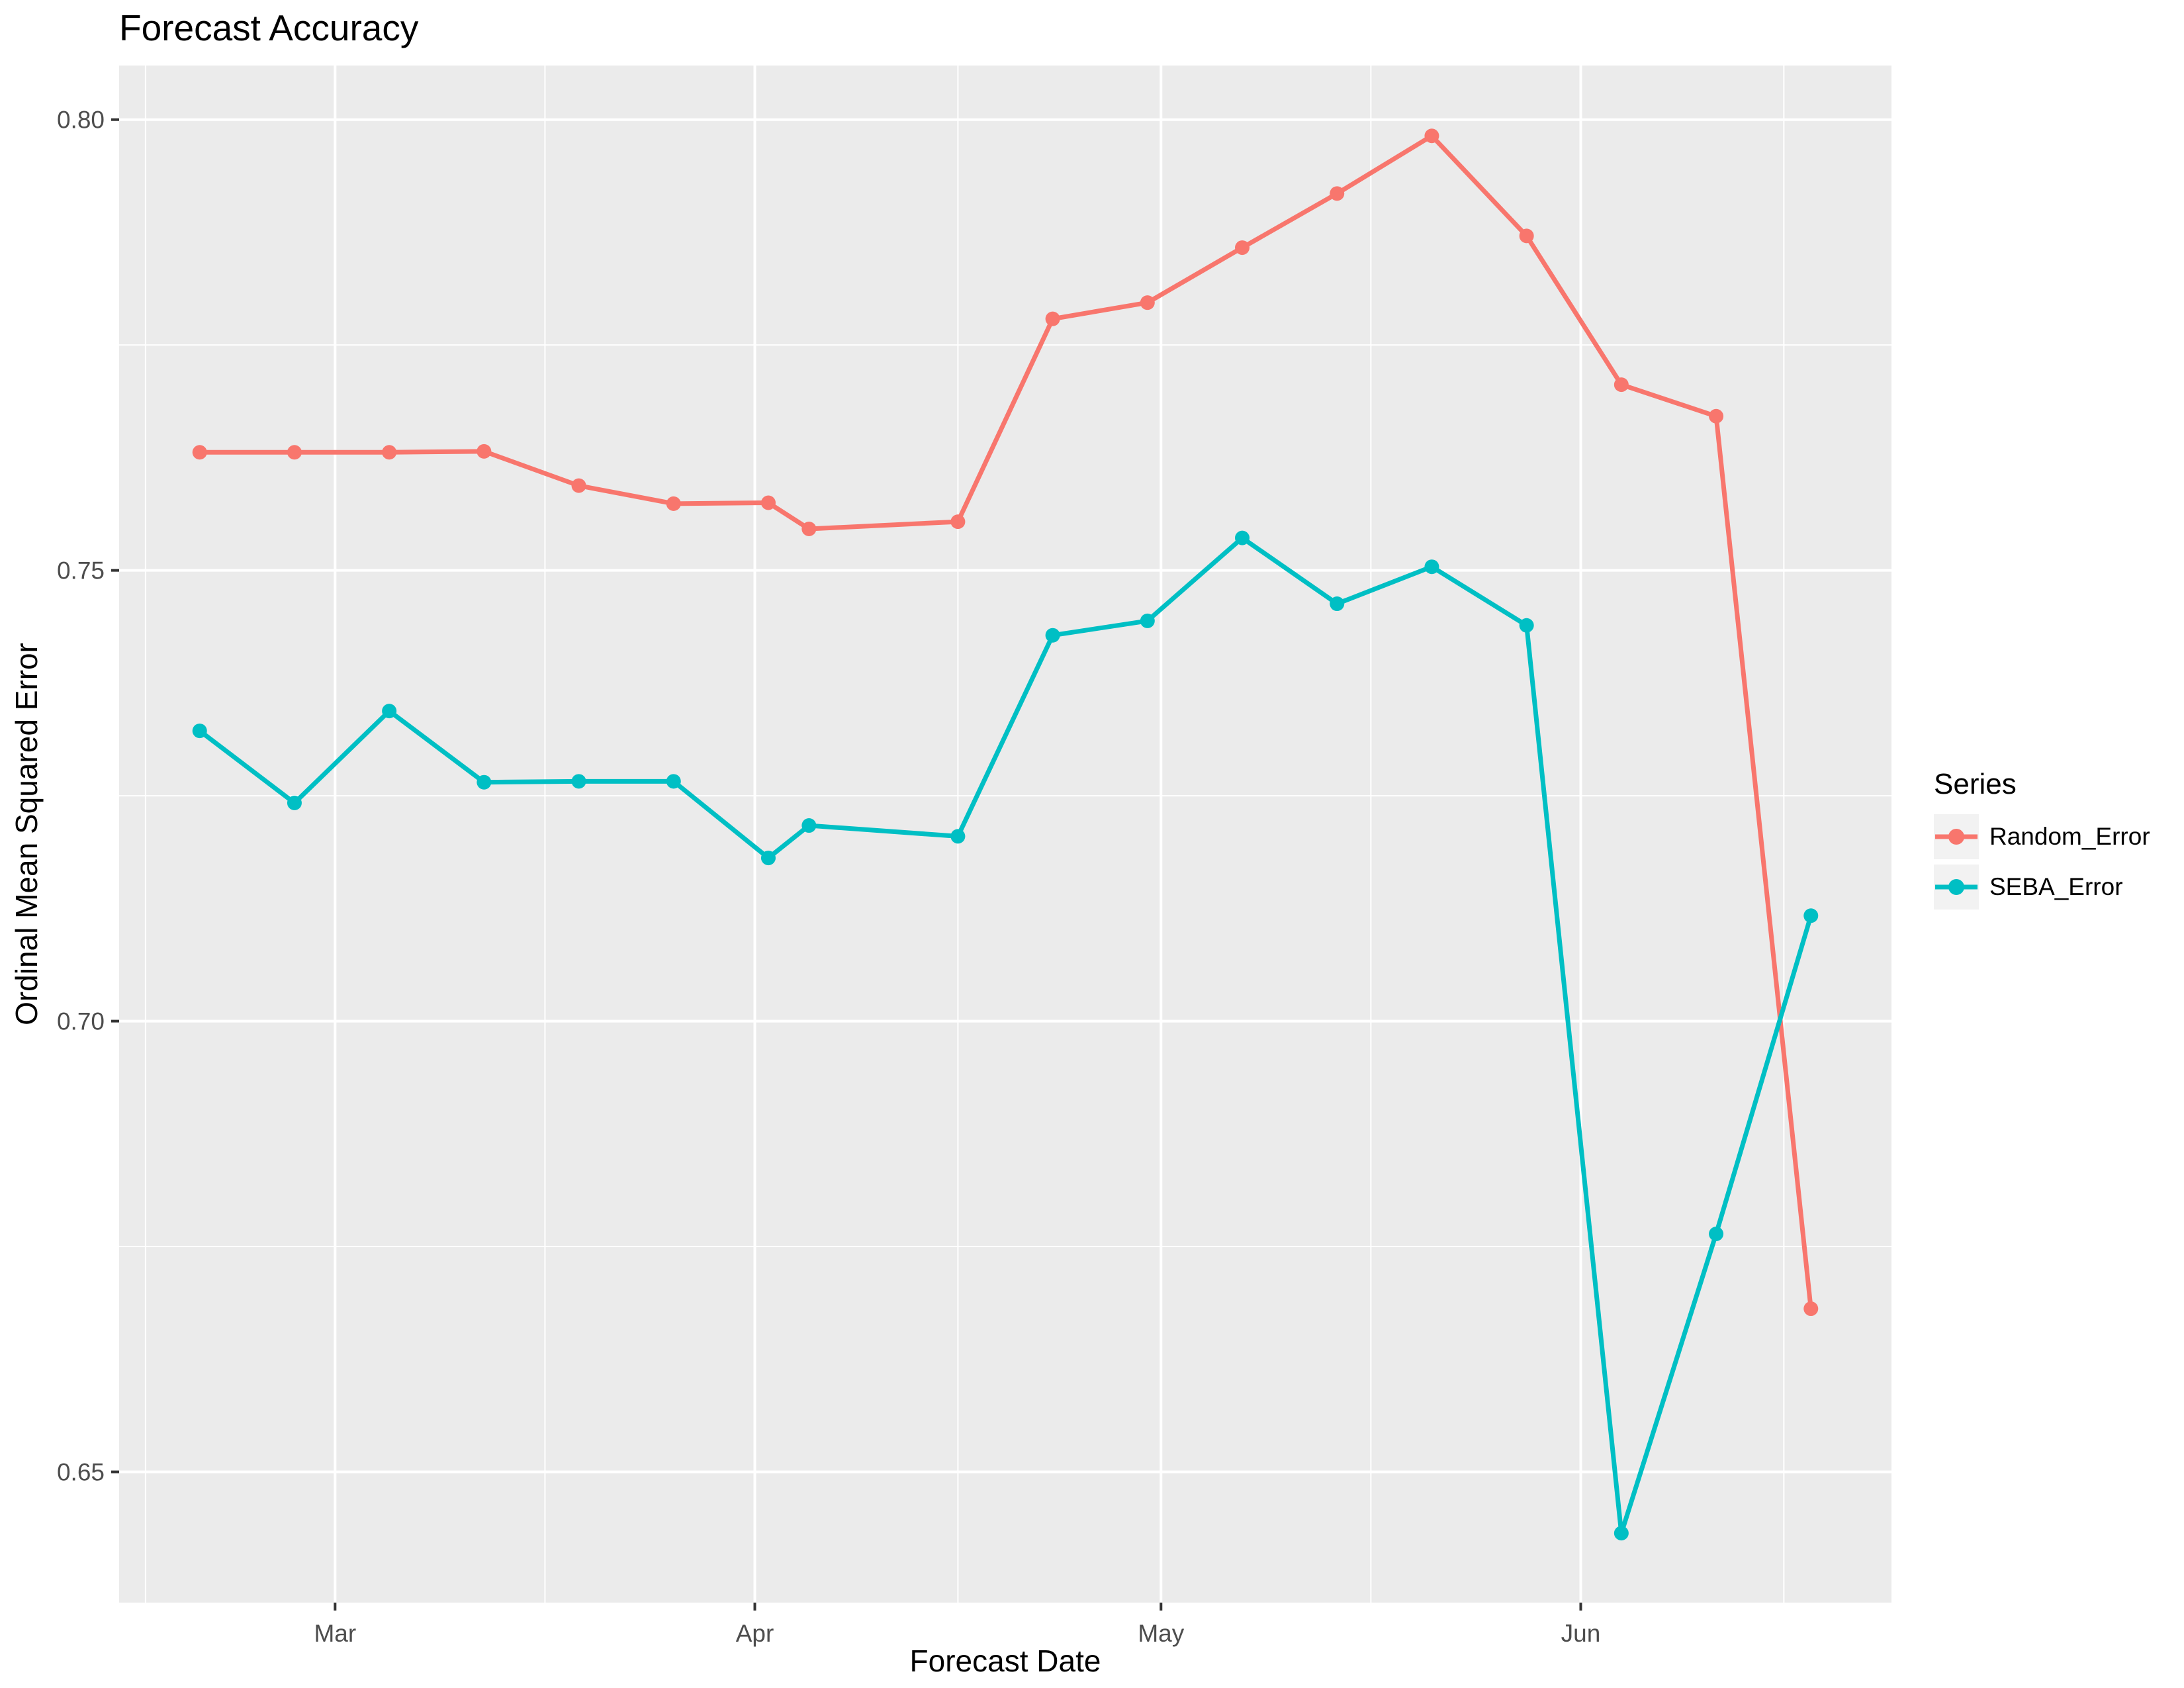 This screenshot has height=1688, width=2184. What do you see at coordinates (81, 1472) in the screenshot?
I see `y-tick-label: 0.65` at bounding box center [81, 1472].